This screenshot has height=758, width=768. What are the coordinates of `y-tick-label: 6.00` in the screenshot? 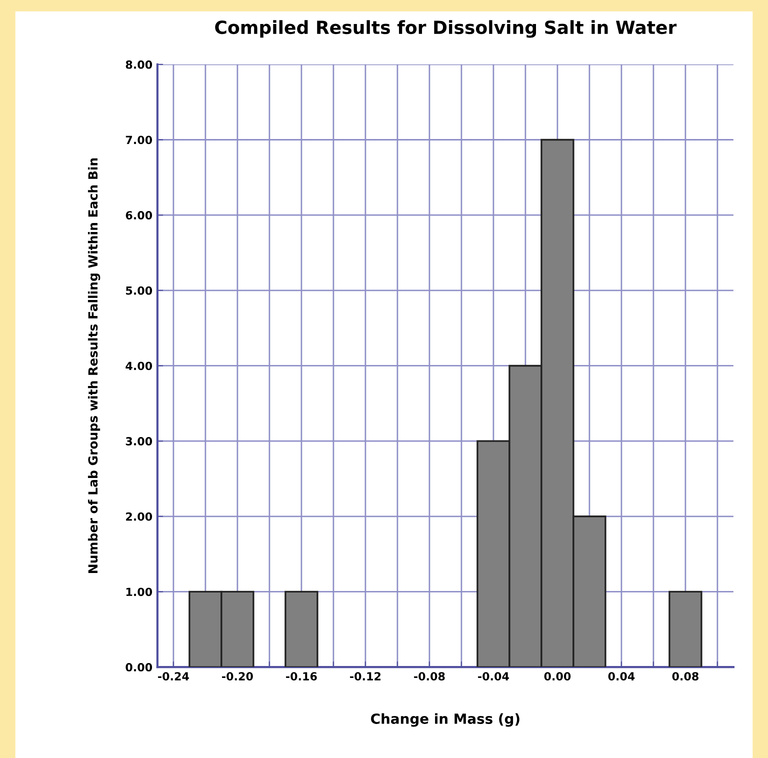 It's located at (139, 215).